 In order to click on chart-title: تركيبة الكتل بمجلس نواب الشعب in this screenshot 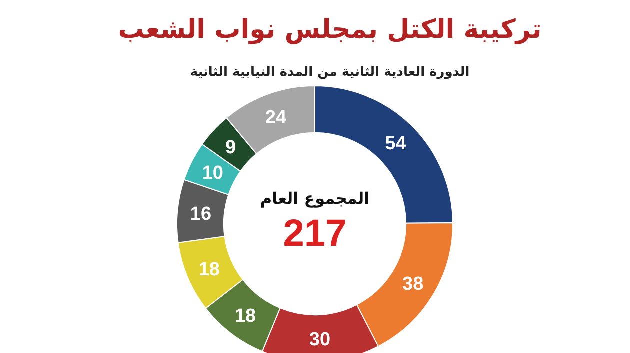, I will do `click(330, 30)`.